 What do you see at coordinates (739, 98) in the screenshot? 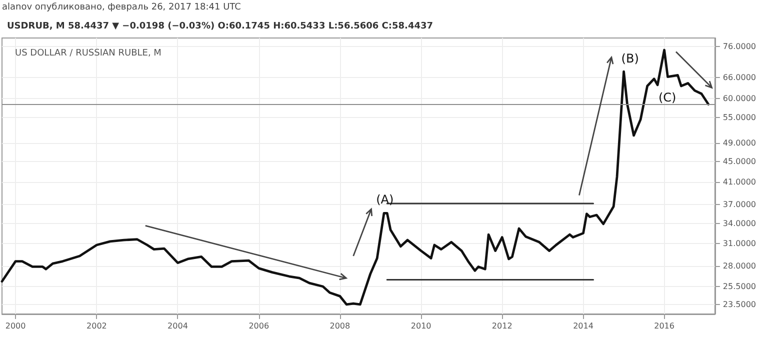
I see `y-tick-label: 60.0000` at bounding box center [739, 98].